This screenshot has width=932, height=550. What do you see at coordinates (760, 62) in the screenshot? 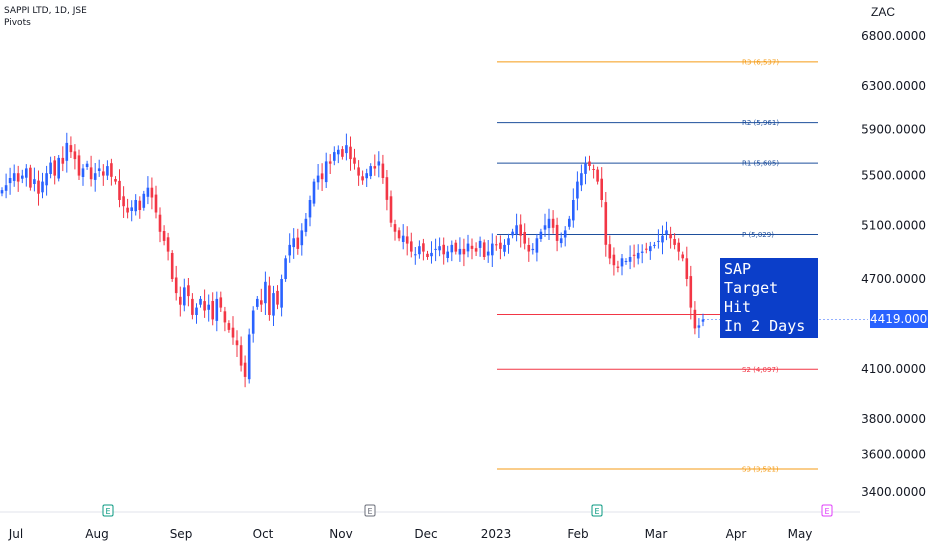
I see `pivot-label: R3 (6,537)` at bounding box center [760, 62].